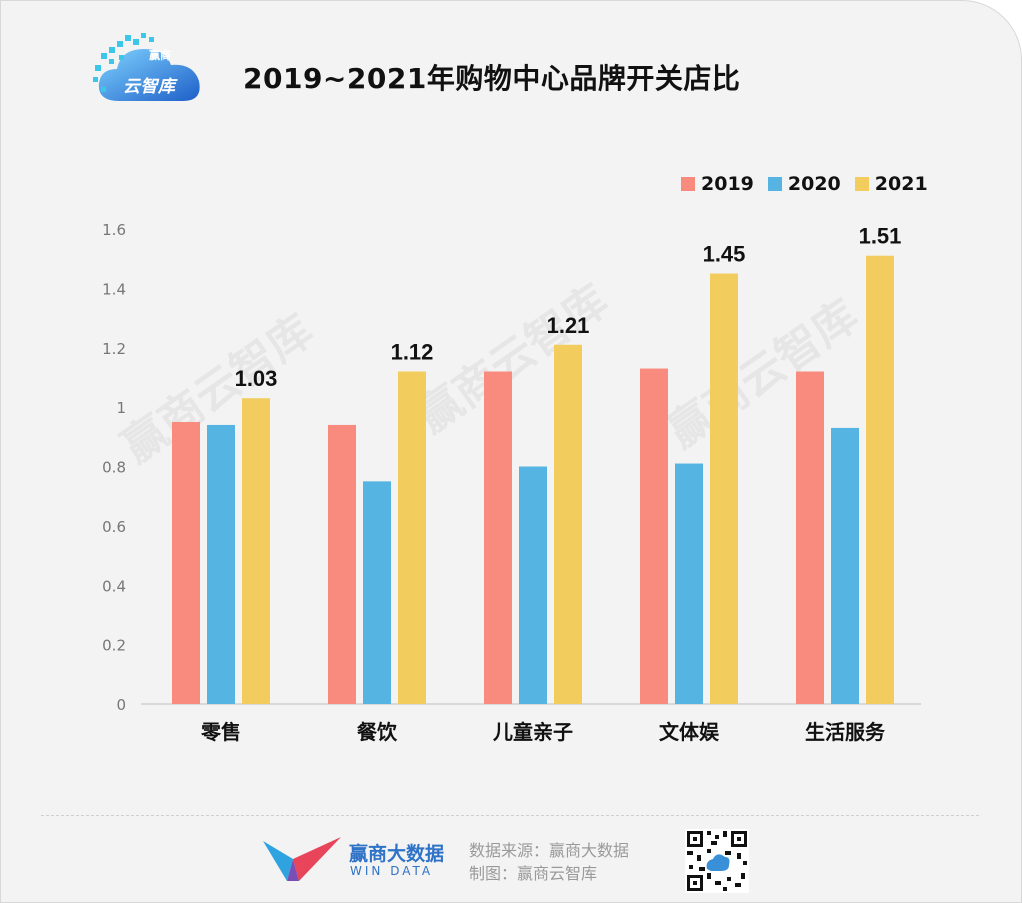  Describe the element at coordinates (880, 236) in the screenshot. I see `data-label-4: 1.51` at that location.